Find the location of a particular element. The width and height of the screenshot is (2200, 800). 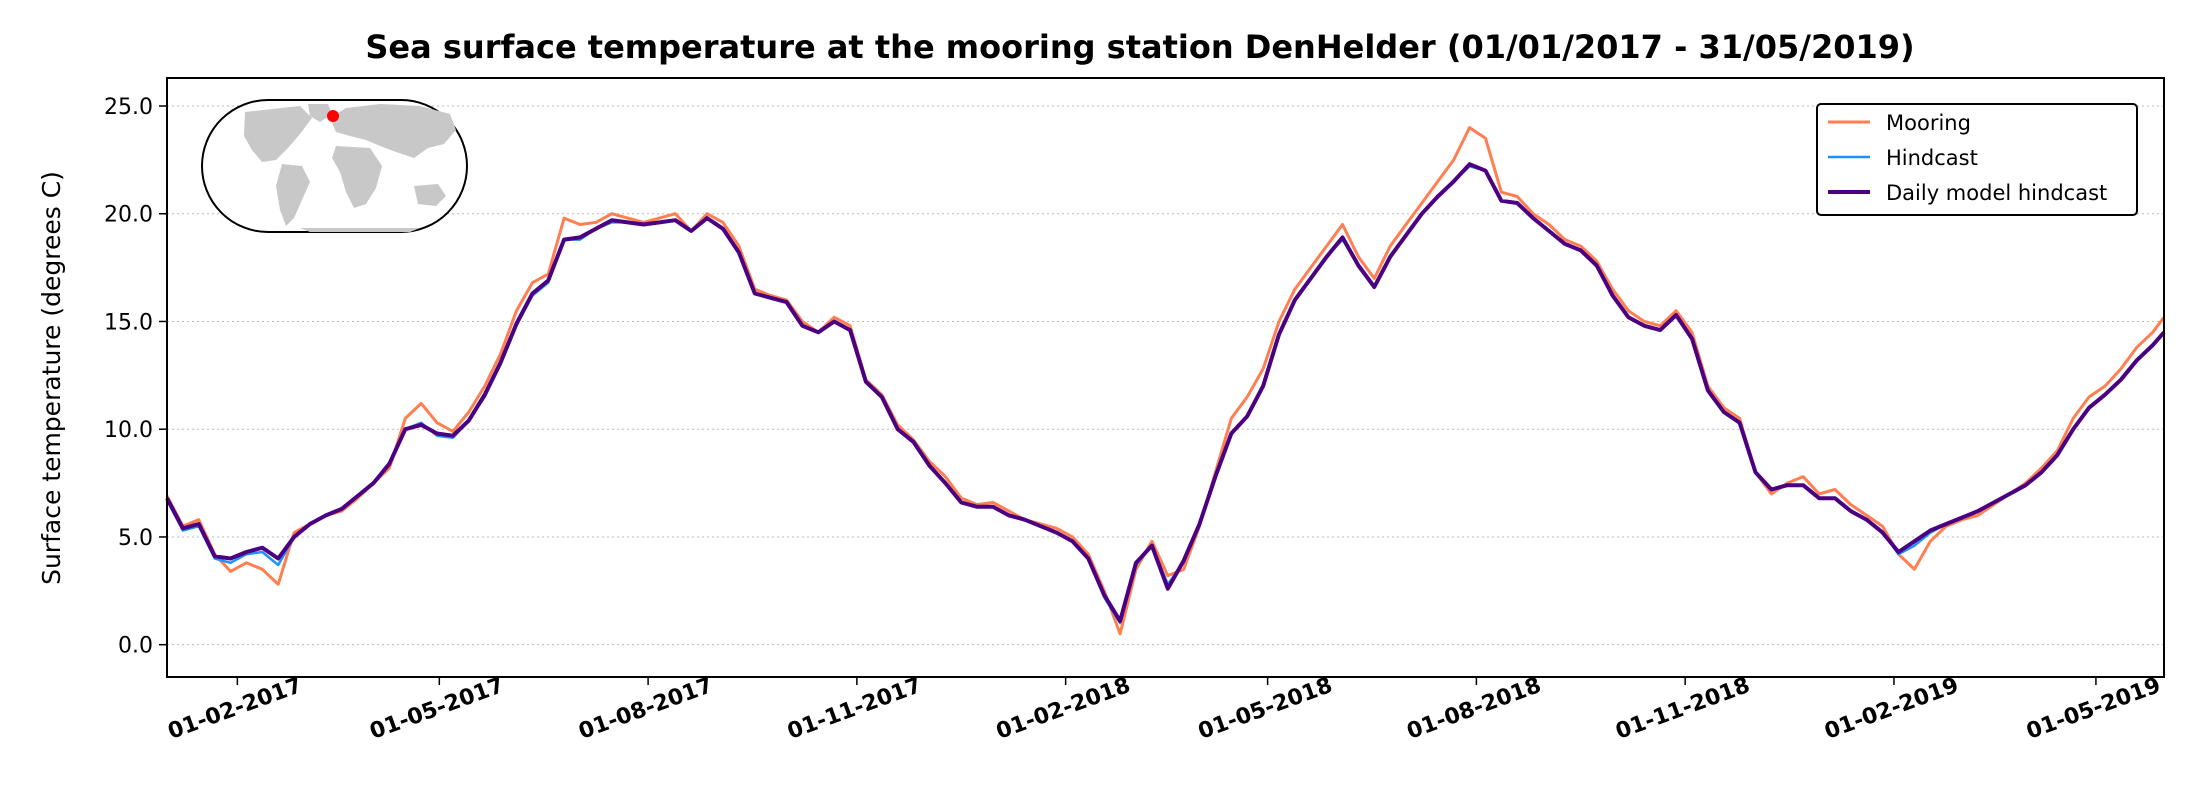

inset-world-map is located at coordinates (334, 166).